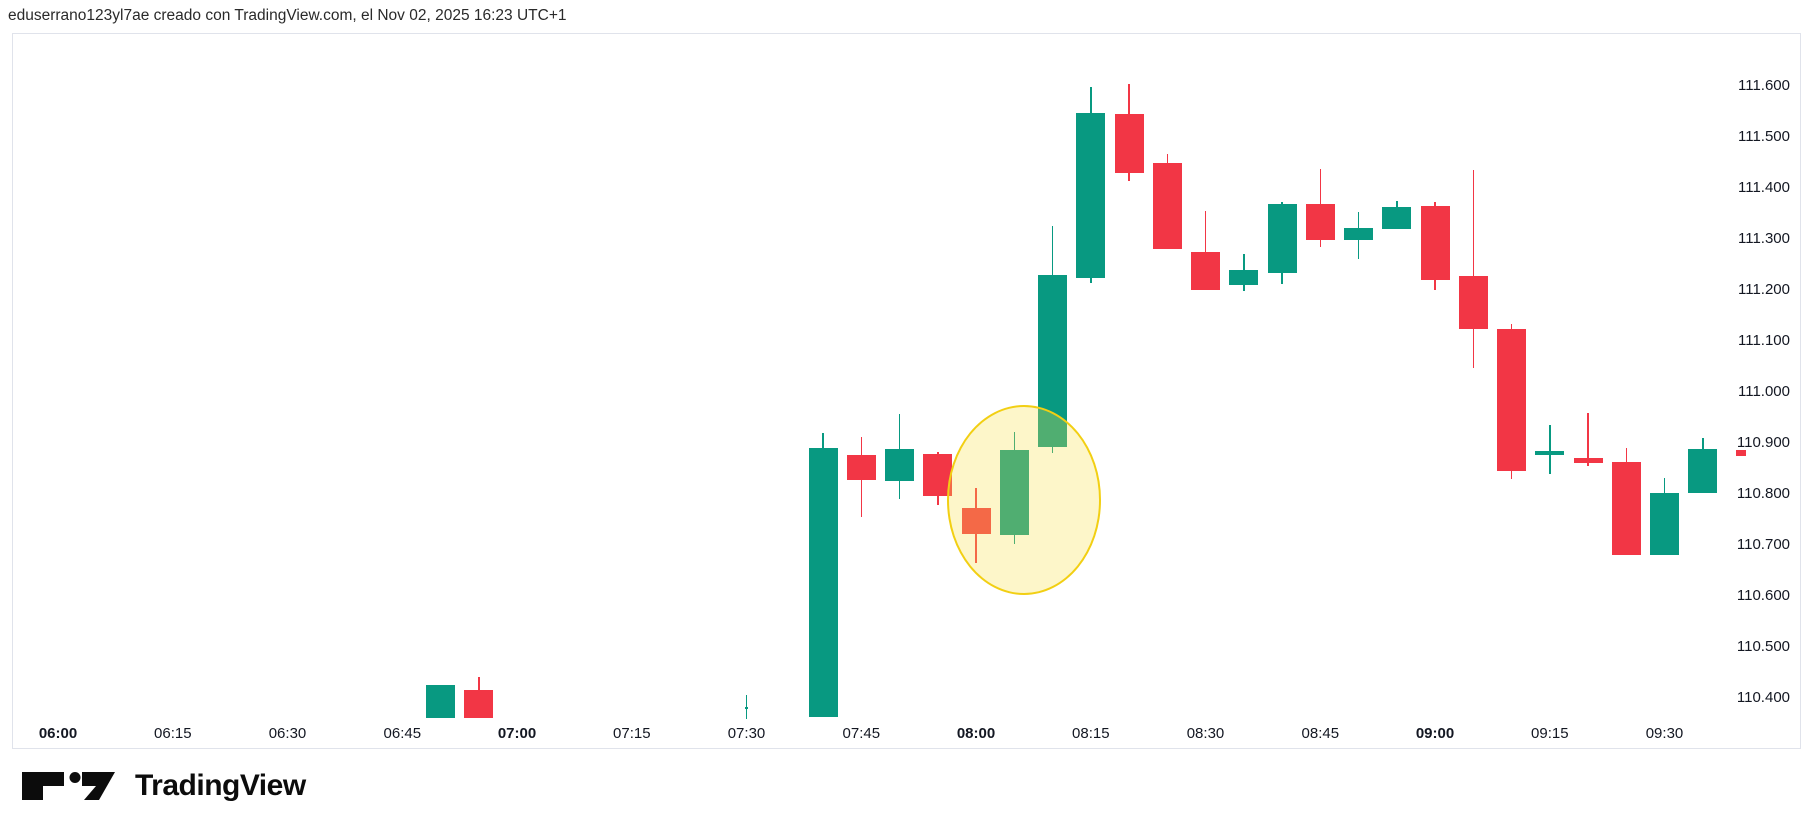 The width and height of the screenshot is (1815, 825). What do you see at coordinates (173, 733) in the screenshot?
I see `time-axis-label: 06:15` at bounding box center [173, 733].